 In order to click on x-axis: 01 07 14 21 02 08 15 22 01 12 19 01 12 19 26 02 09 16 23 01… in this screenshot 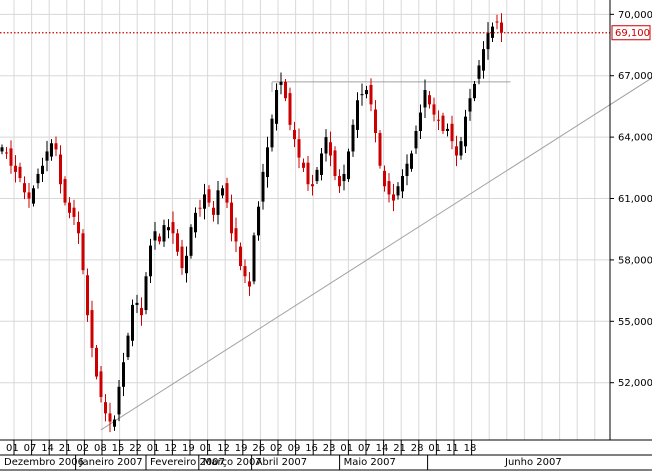, I will do `click(326, 455)`.